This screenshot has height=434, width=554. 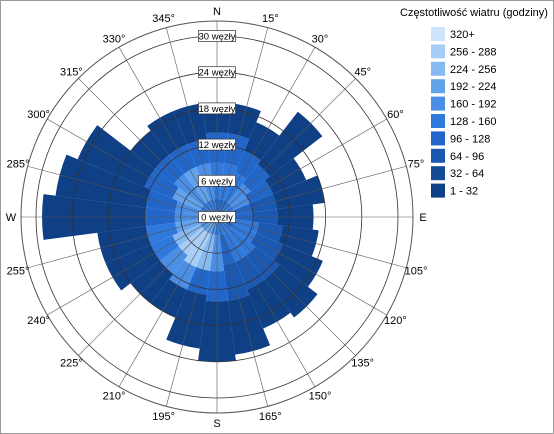 I want to click on ring-label-30: 30 węzły, so click(x=217, y=37).